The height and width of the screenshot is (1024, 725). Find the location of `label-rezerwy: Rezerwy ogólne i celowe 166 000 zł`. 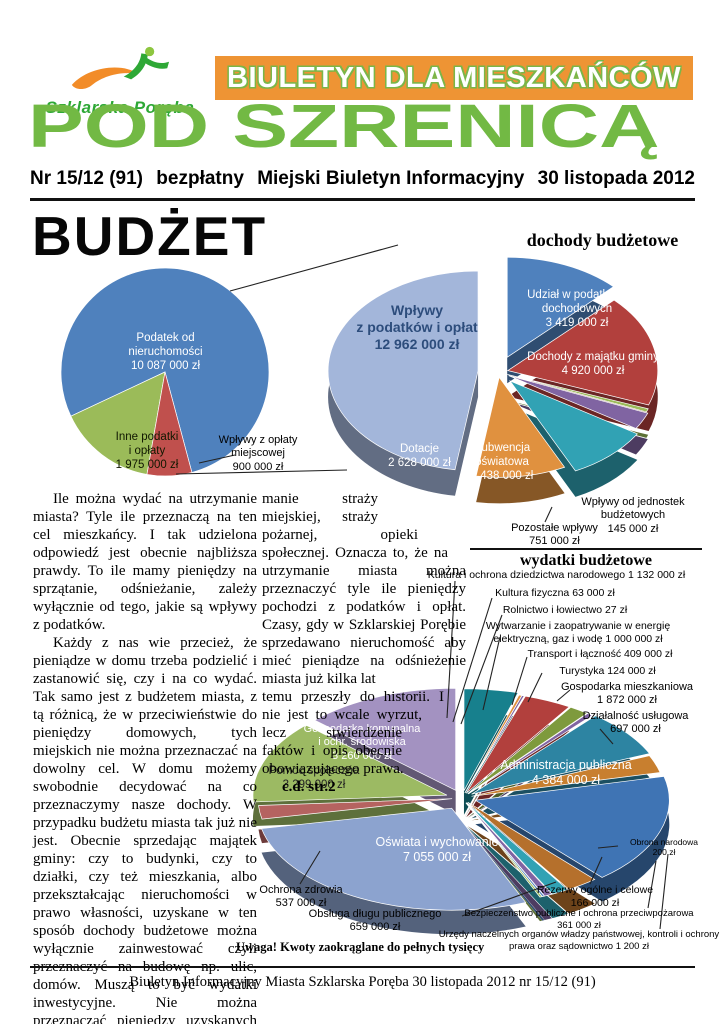

label-rezerwy: Rezerwy ogólne i celowe 166 000 zł is located at coordinates (595, 897).